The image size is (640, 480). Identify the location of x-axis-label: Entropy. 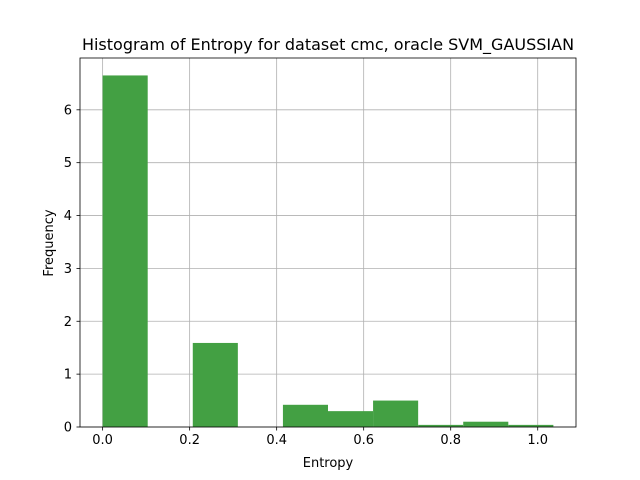
(328, 463).